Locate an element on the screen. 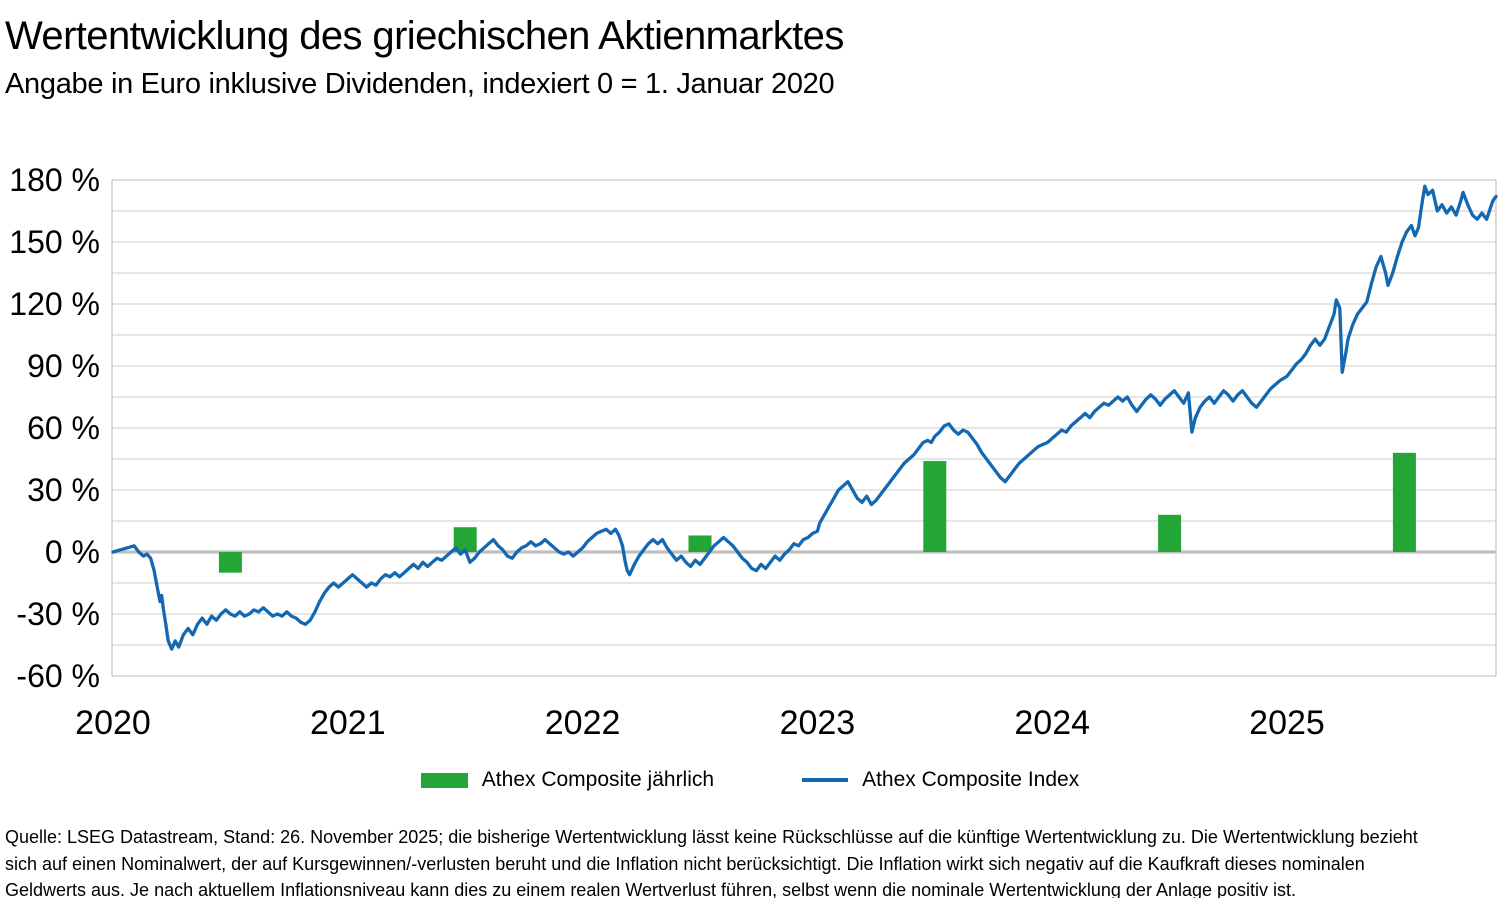  x-axis-tick-label: 2024 is located at coordinates (1052, 723).